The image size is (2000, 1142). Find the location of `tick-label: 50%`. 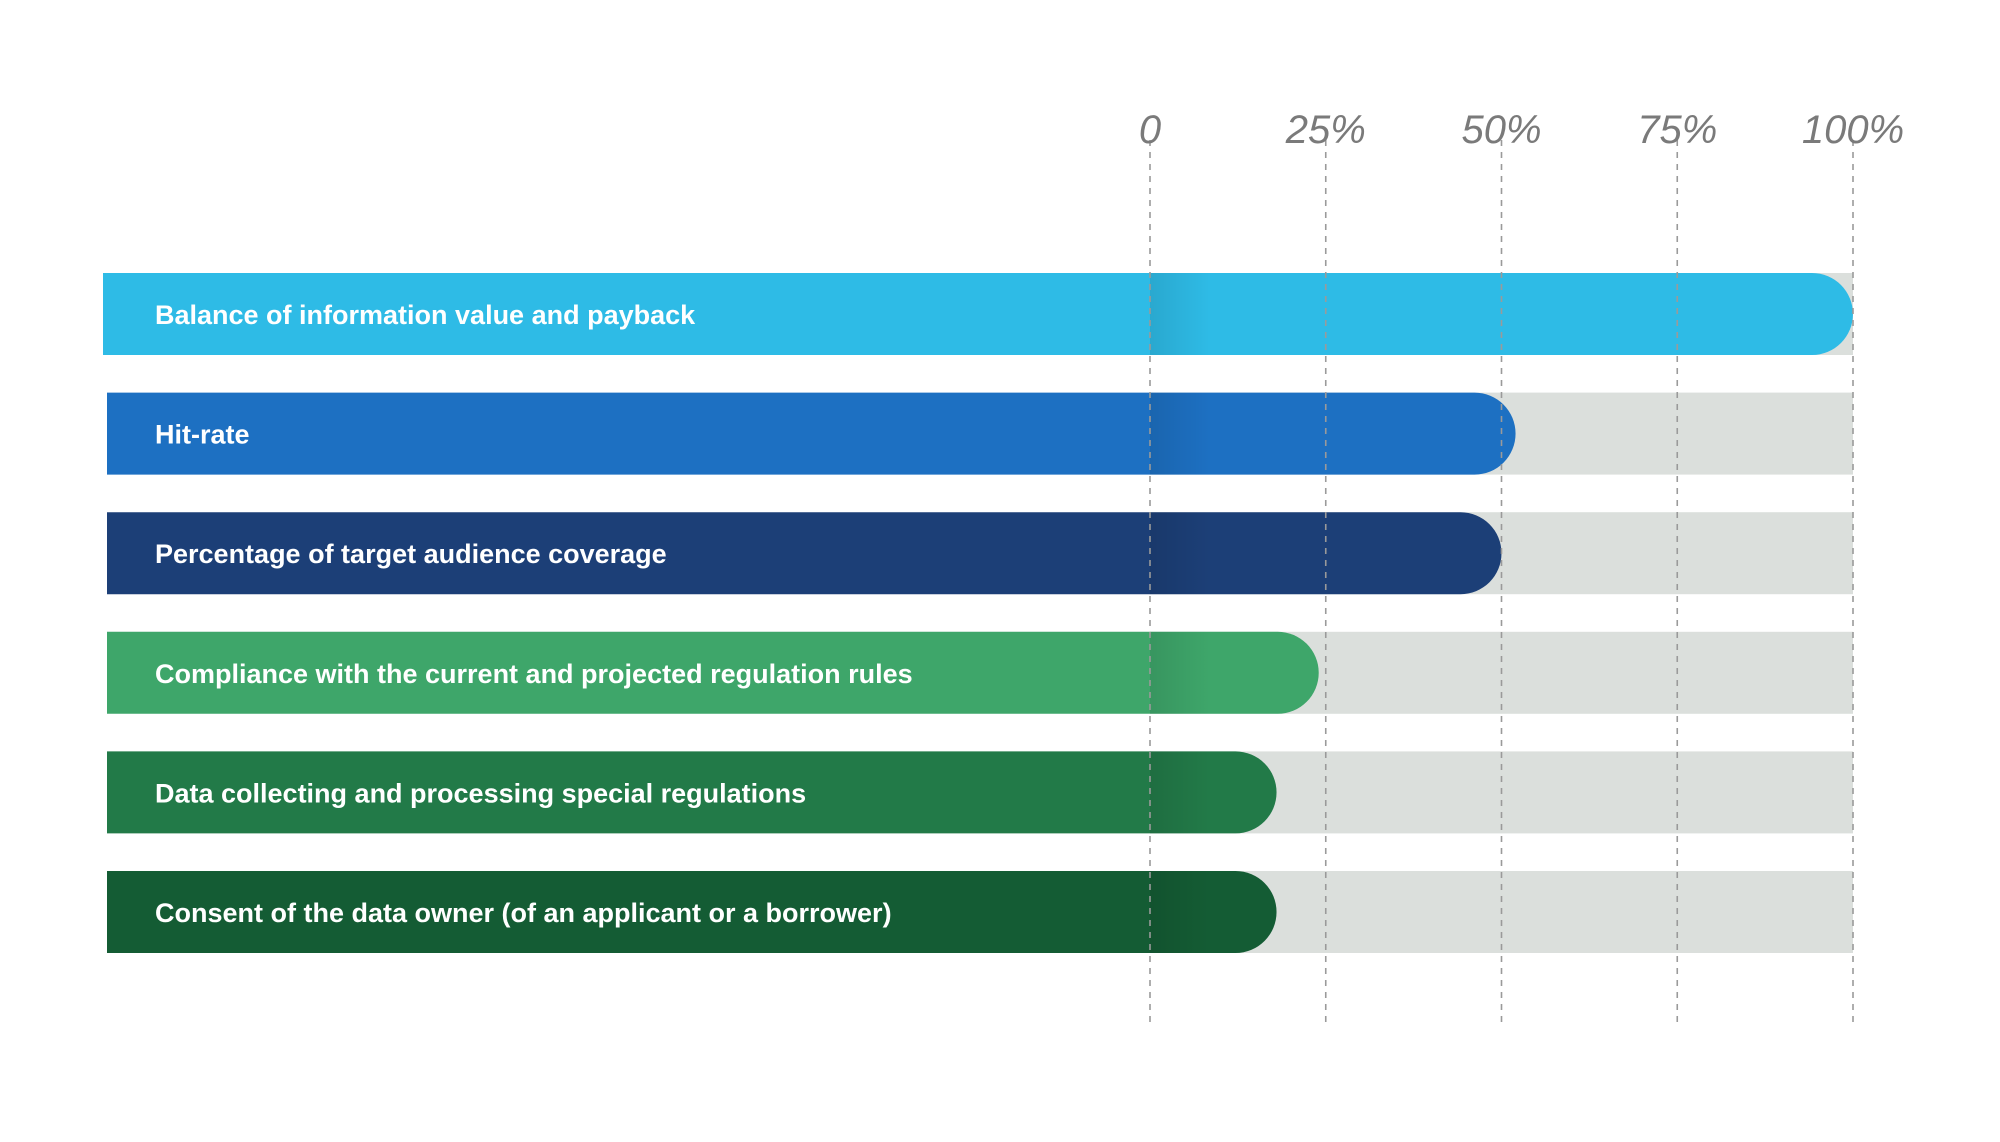

tick-label: 50% is located at coordinates (1501, 130).